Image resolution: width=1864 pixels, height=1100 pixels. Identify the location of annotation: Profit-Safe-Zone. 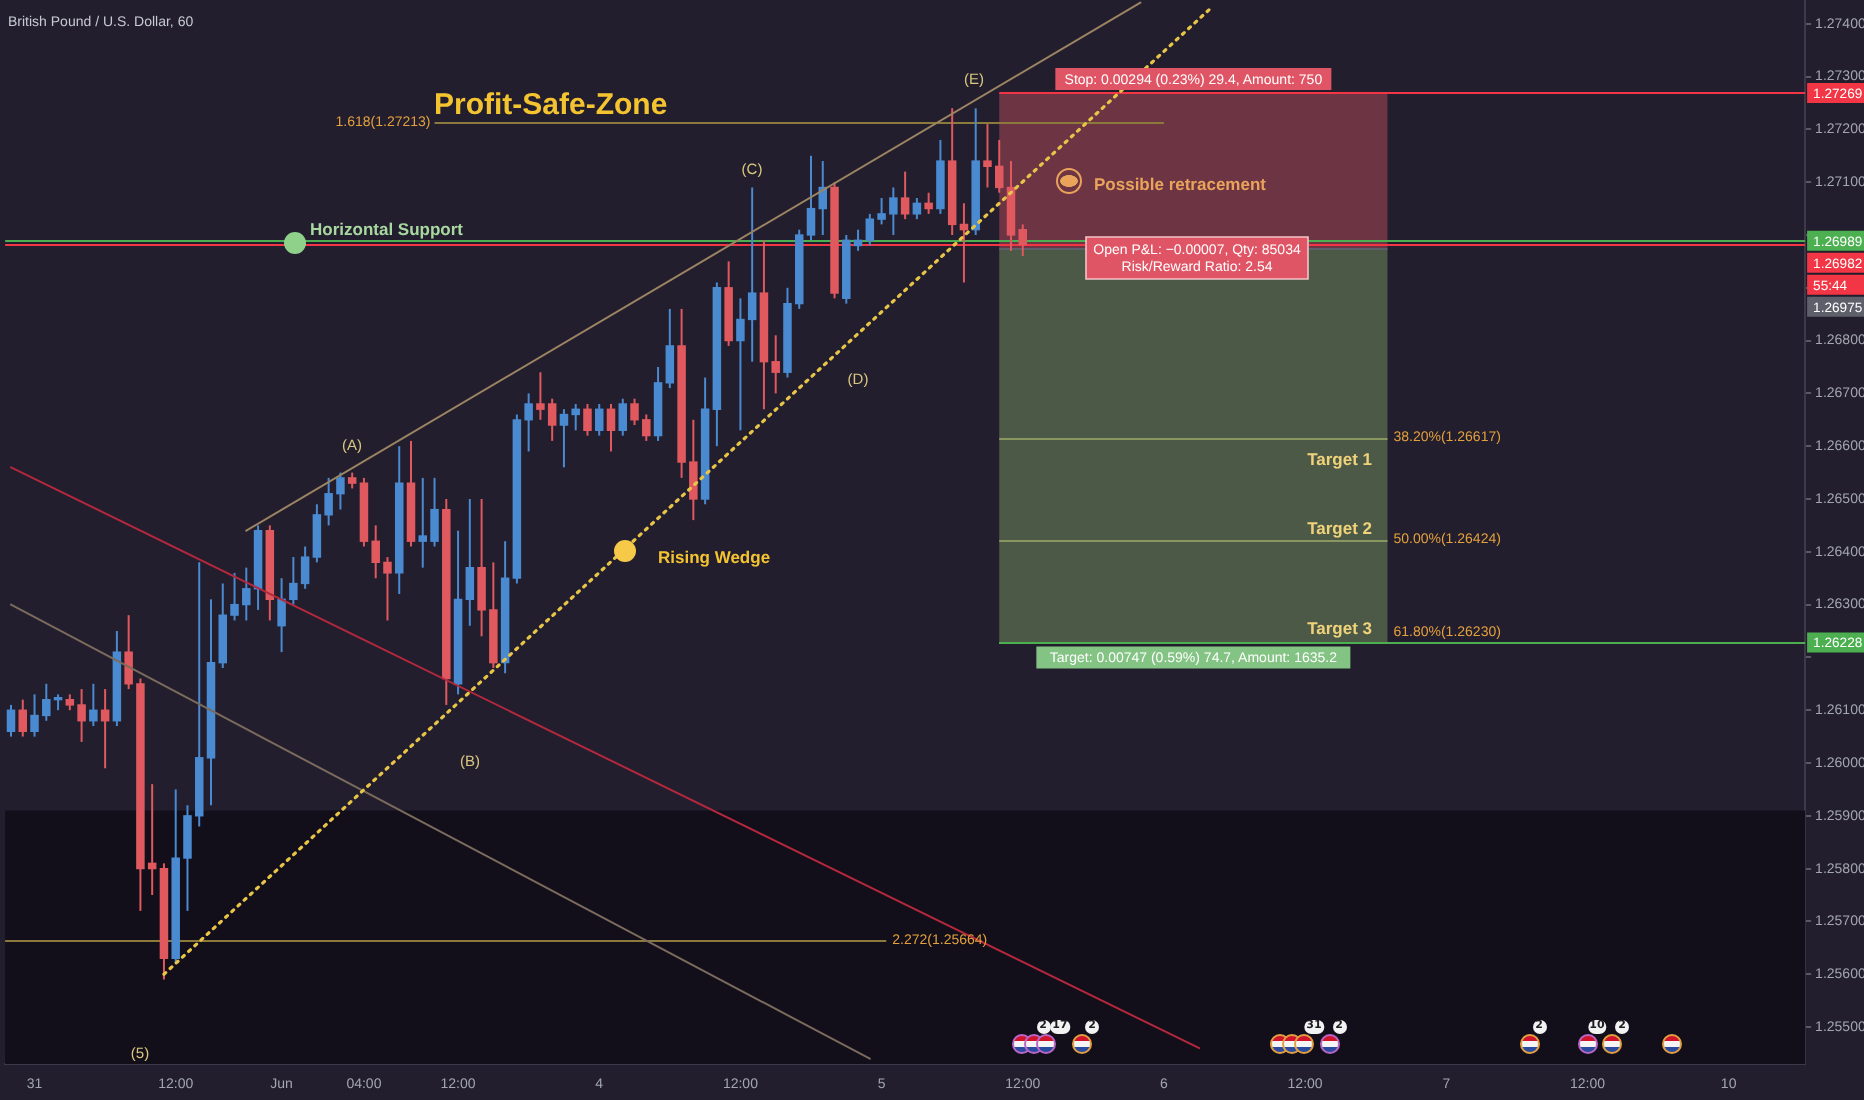
(551, 105).